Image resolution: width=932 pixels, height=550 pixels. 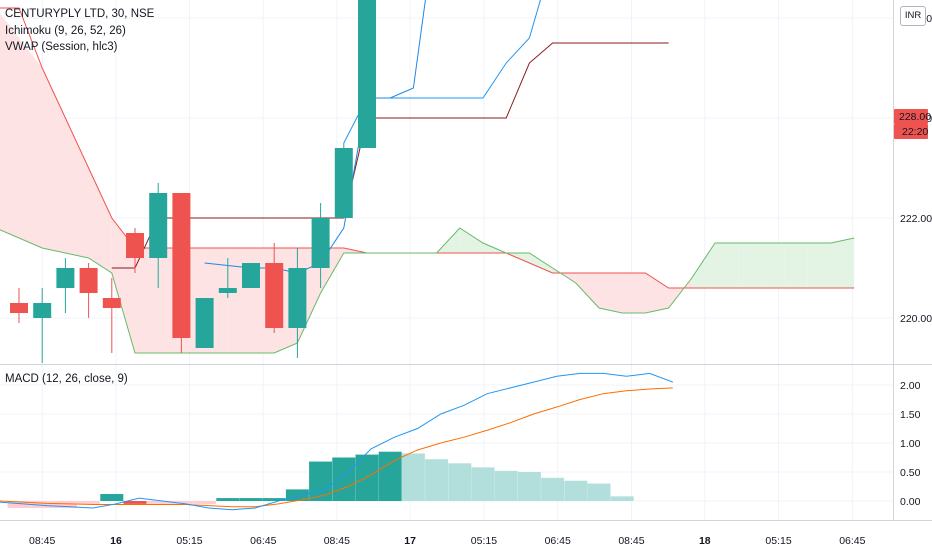 What do you see at coordinates (442, 72) in the screenshot?
I see `tenkan-sen-line` at bounding box center [442, 72].